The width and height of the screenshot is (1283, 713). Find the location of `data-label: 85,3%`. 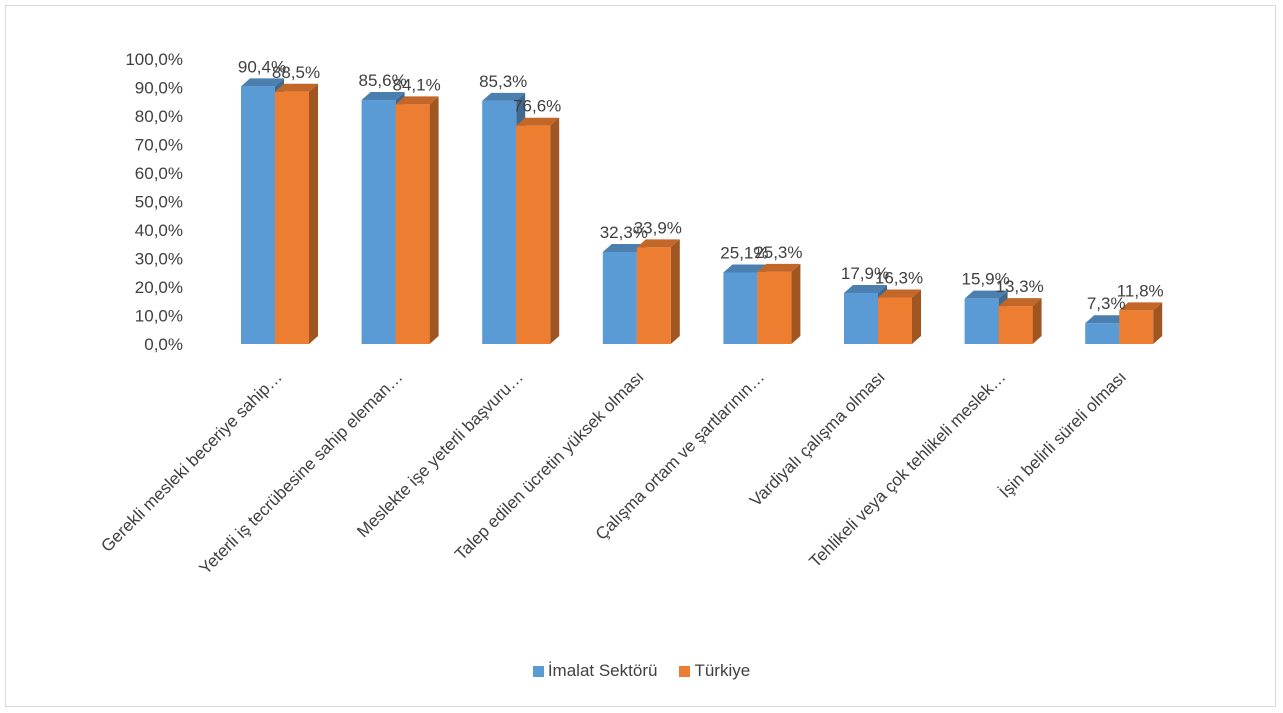

data-label: 85,3% is located at coordinates (503, 81).